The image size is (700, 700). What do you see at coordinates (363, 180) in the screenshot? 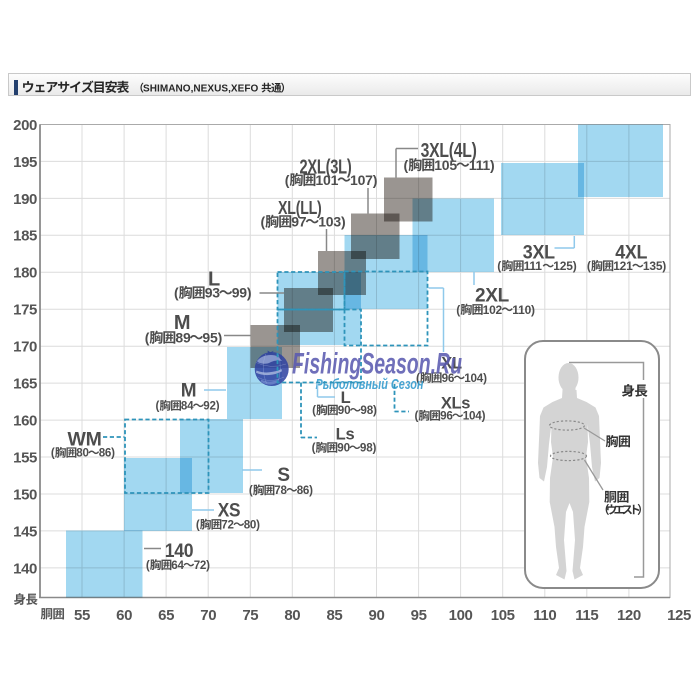
I see `svg-text: 107)` at bounding box center [363, 180].